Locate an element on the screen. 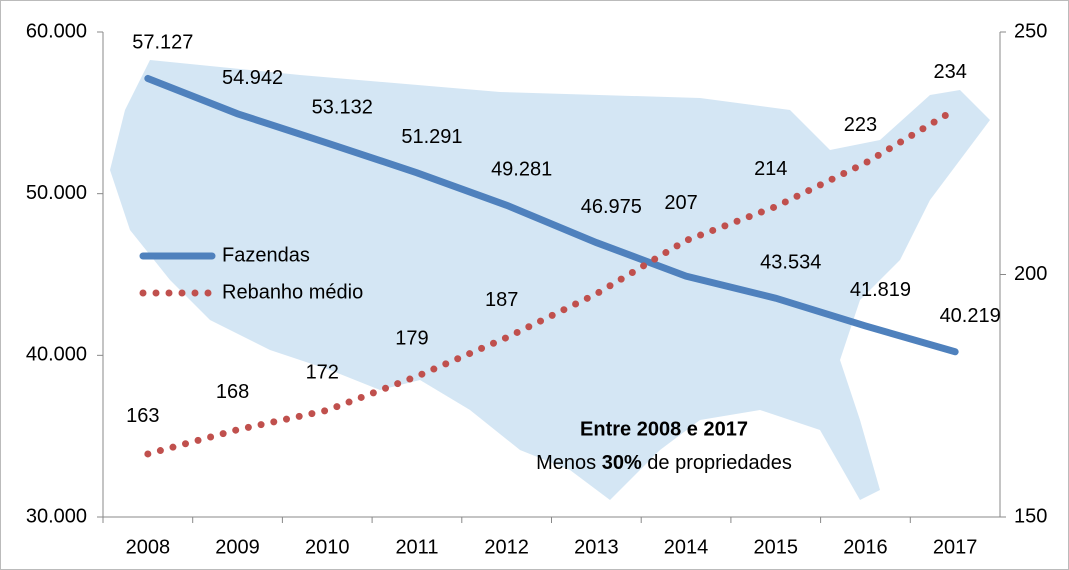  x-tick-label: 2008 is located at coordinates (148, 547).